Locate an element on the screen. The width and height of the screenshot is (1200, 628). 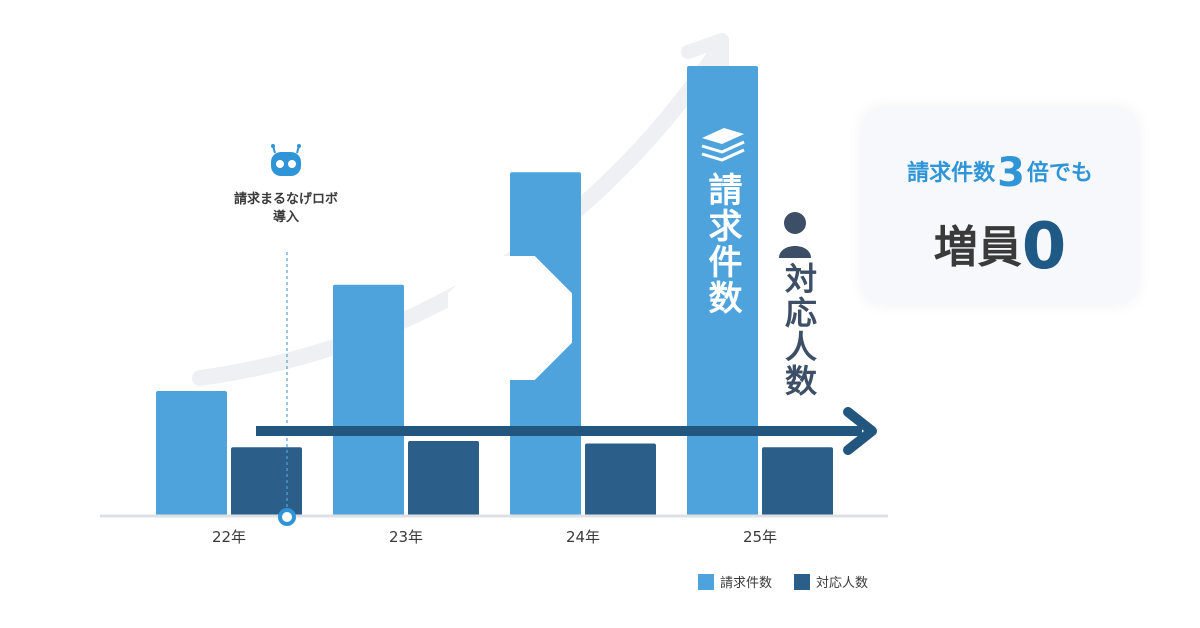
robot-introduction-badge: 請求まるなげロボ 導入 is located at coordinates (398, 254).